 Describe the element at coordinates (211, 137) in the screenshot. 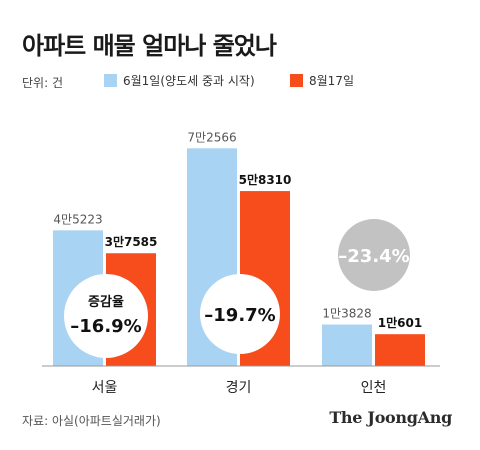

I see `data-label: 7만2566` at that location.